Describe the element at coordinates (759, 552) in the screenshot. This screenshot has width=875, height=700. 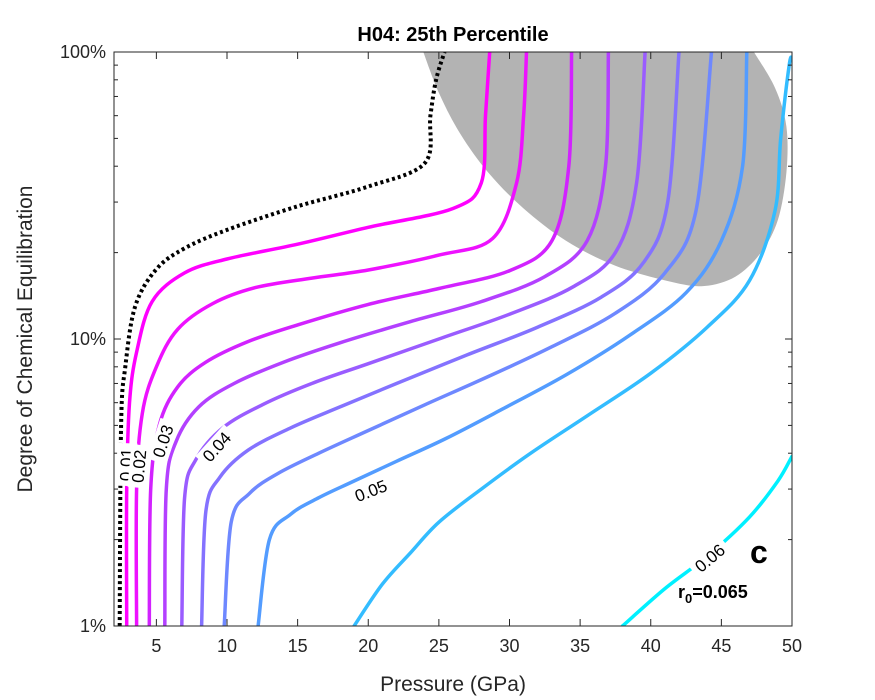
I see `panel-letter: c` at that location.